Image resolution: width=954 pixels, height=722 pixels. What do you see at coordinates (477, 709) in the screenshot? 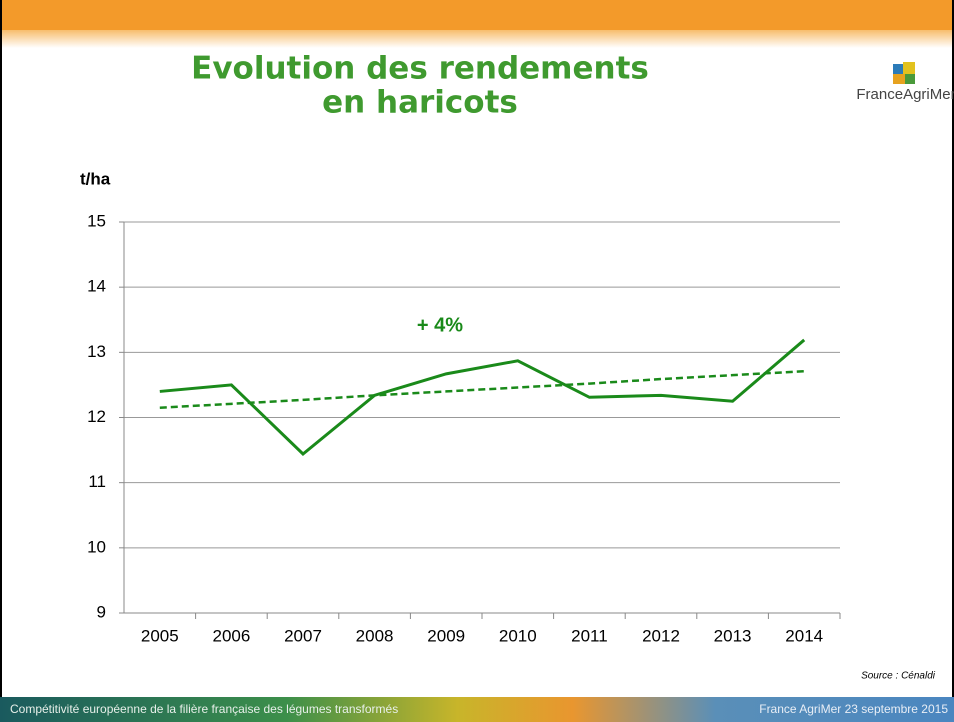
I see `footer-bar` at bounding box center [477, 709].